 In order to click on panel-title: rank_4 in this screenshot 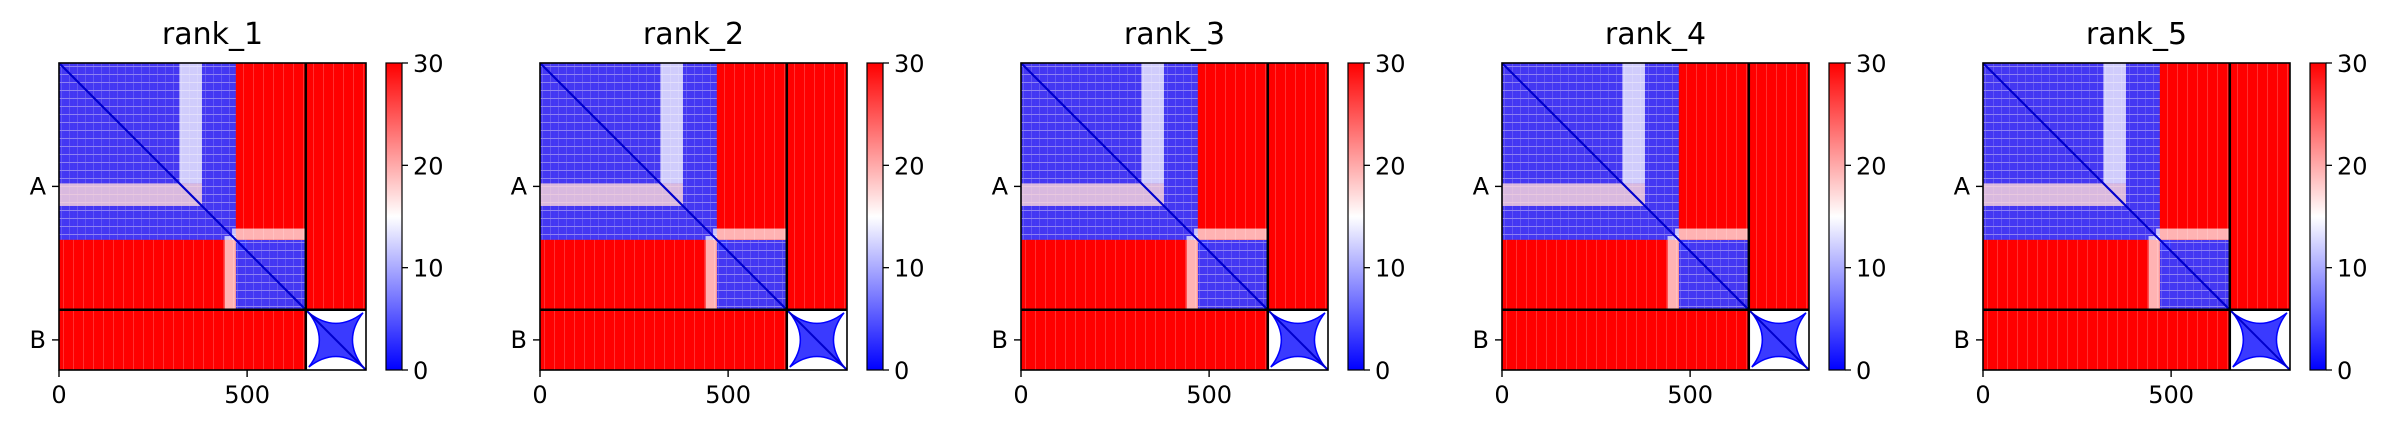, I will do `click(1655, 34)`.